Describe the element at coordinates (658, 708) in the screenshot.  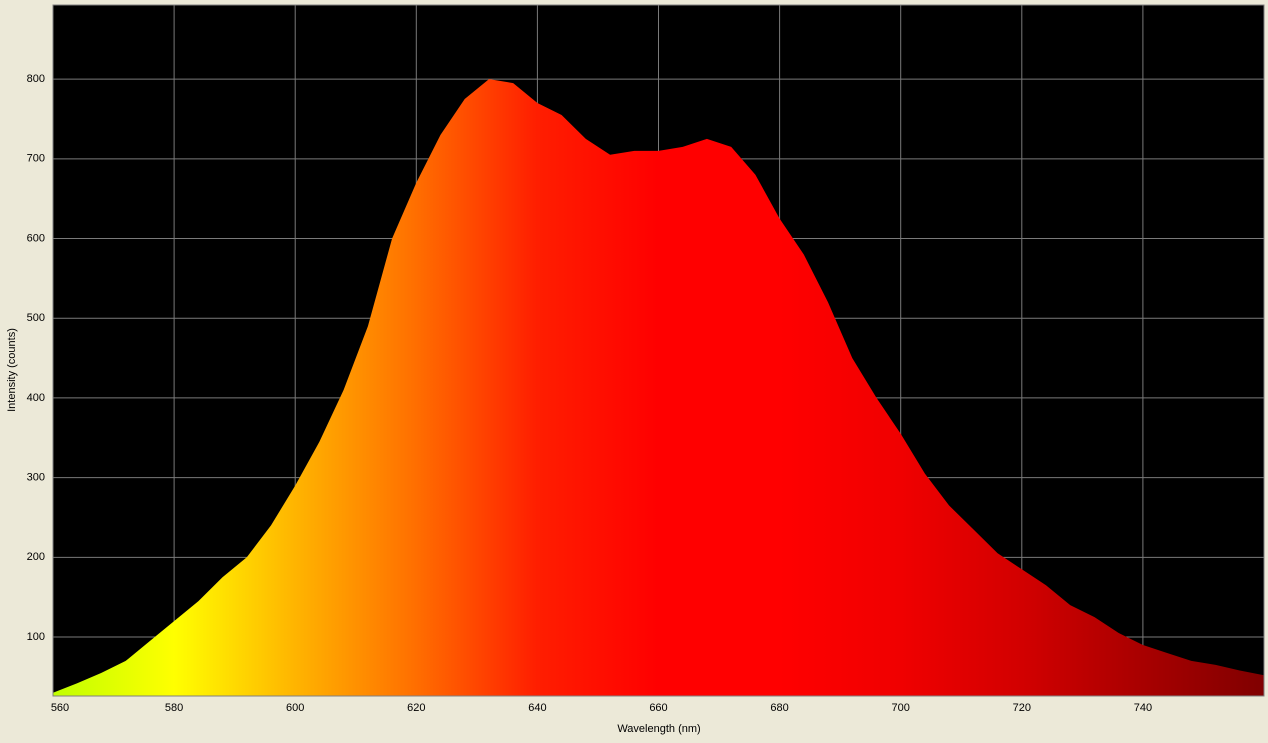
I see `x-tick-label: 660` at that location.